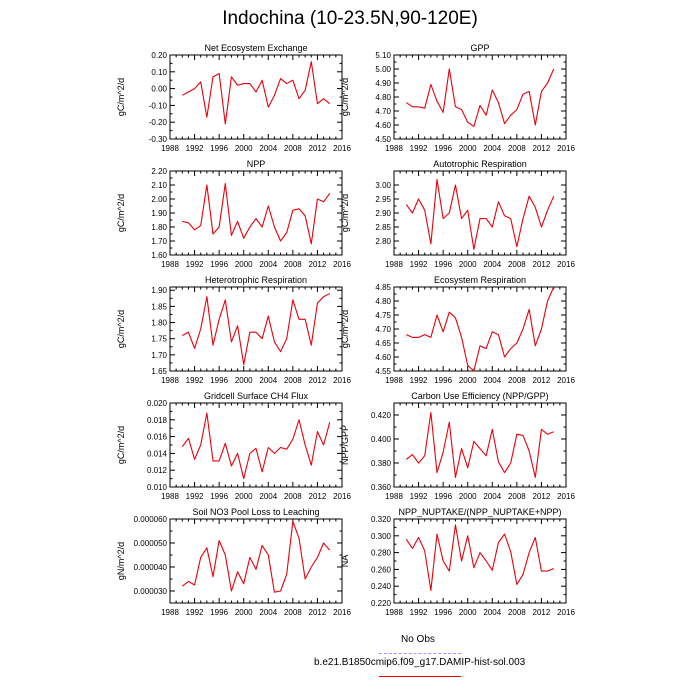 This screenshot has width=700, height=700. I want to click on y-tick-label: 1.70, so click(159, 241).